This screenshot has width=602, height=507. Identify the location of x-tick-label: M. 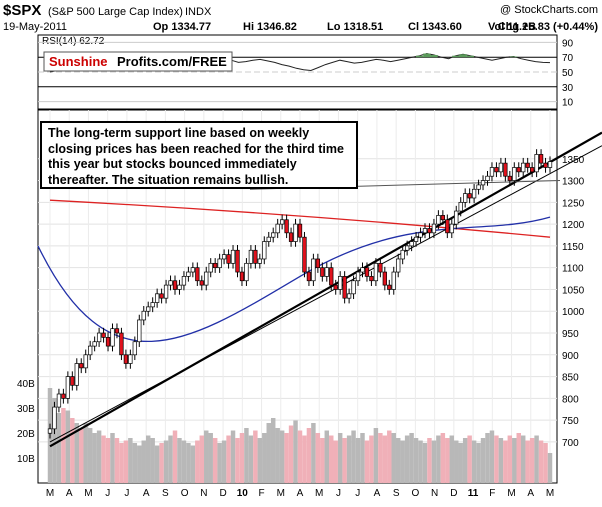
(88, 493).